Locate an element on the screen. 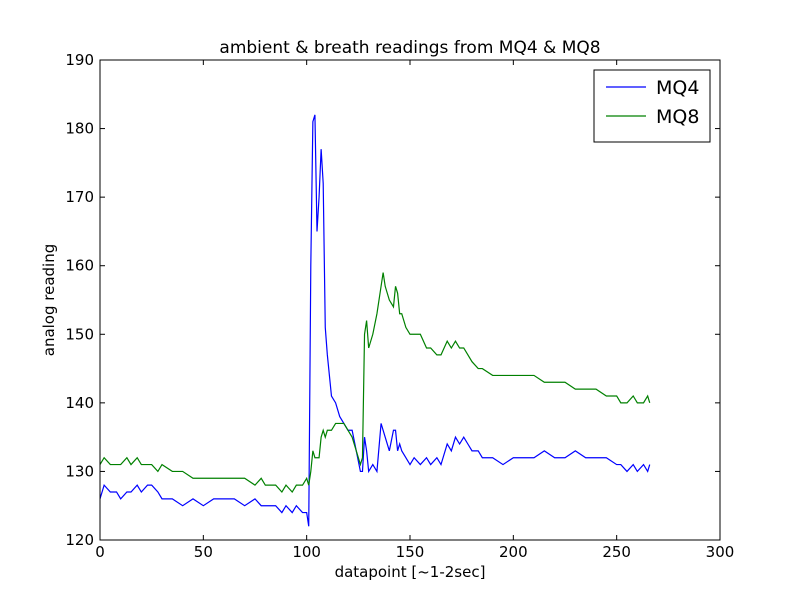 The width and height of the screenshot is (800, 600). y-tick-label: 160 is located at coordinates (79, 266).